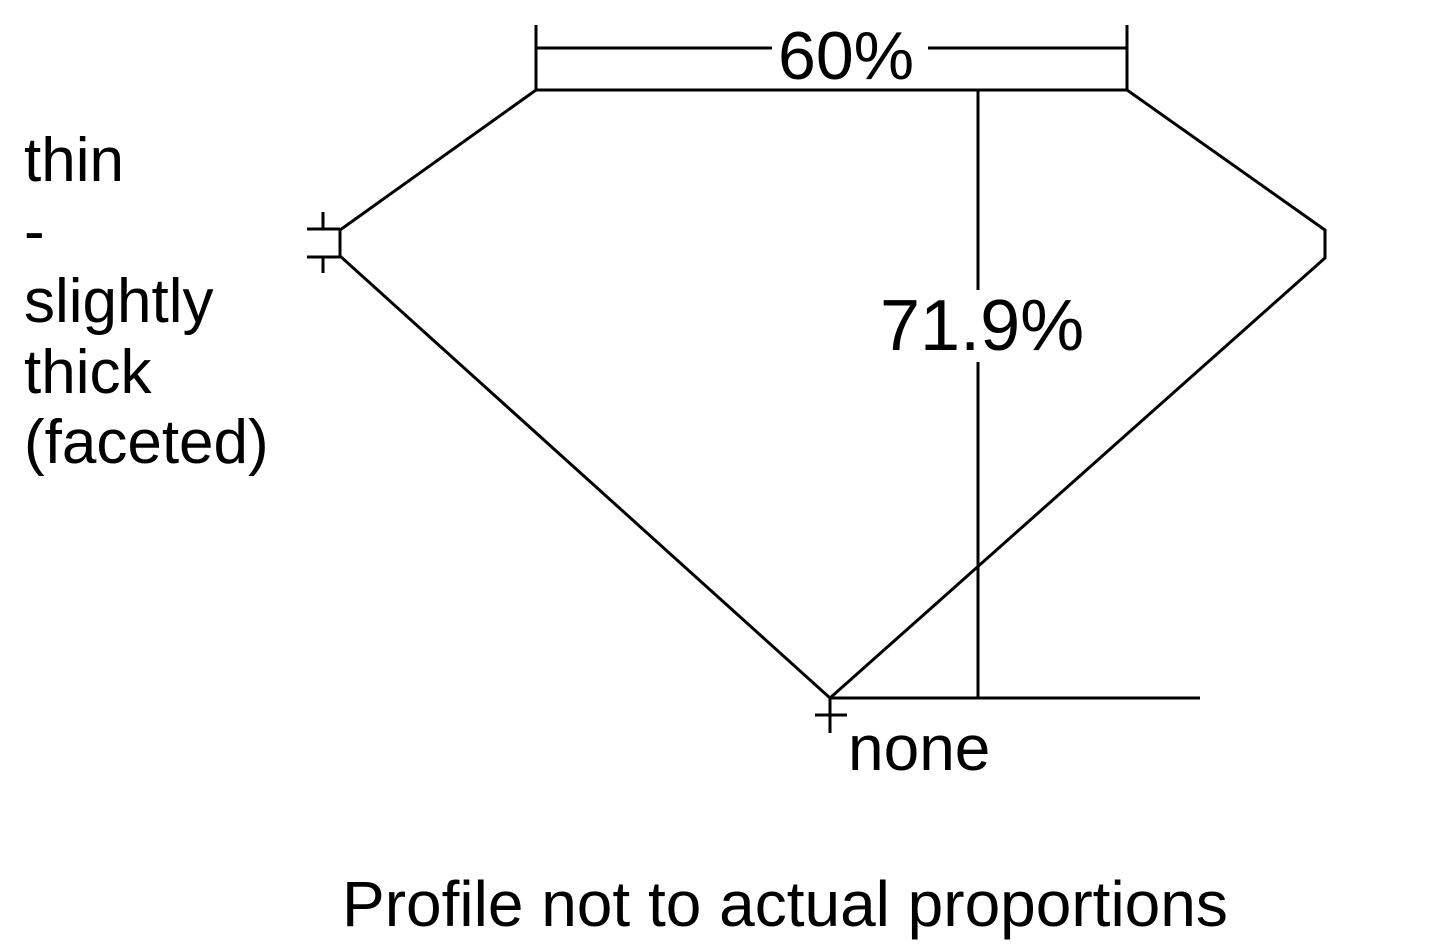  What do you see at coordinates (323, 264) in the screenshot?
I see `girdle-marker-bottom` at bounding box center [323, 264].